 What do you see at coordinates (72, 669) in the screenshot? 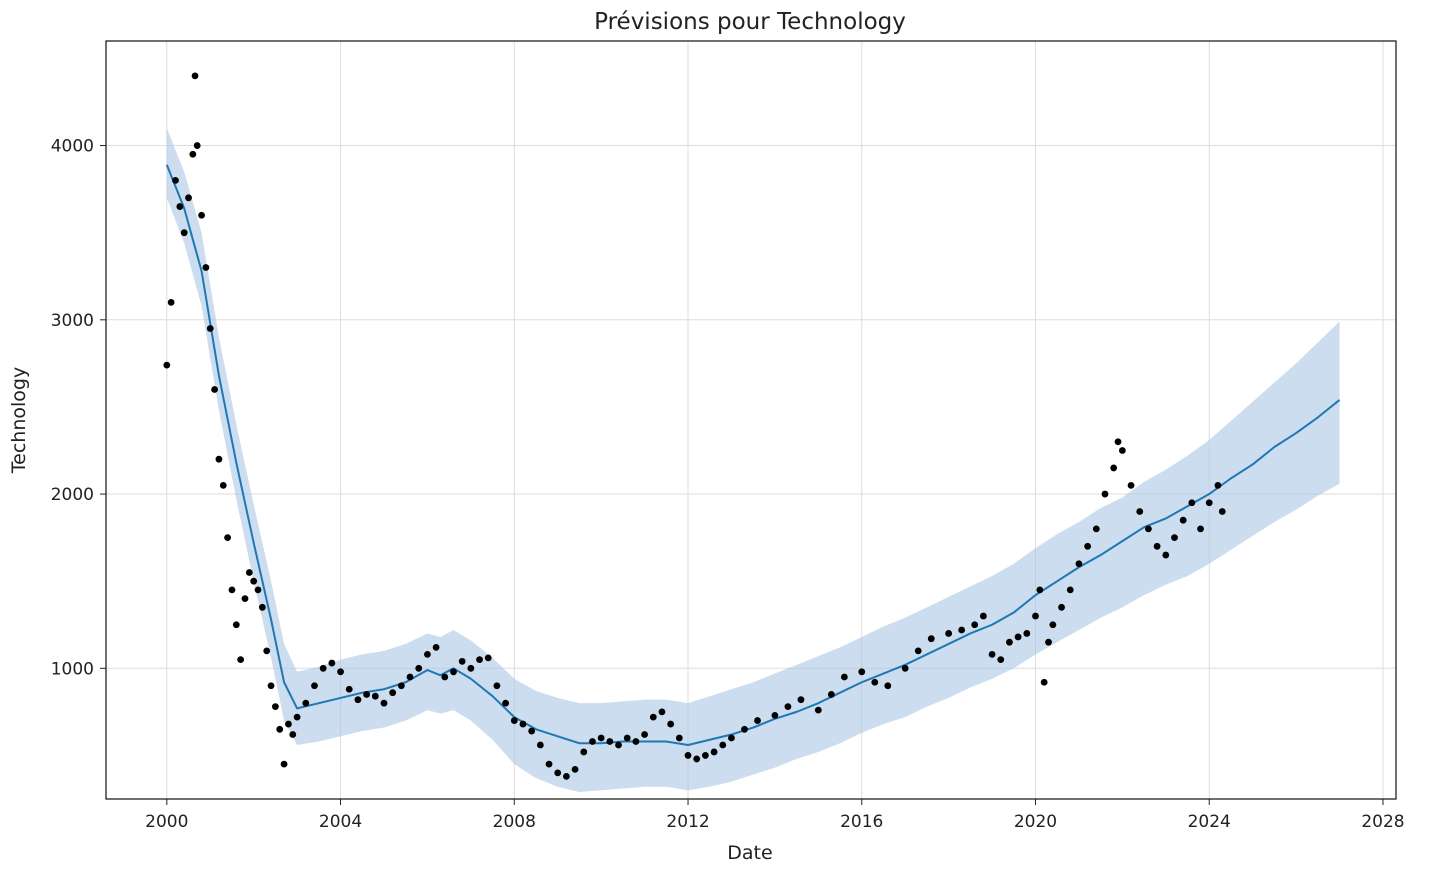
I see `y-tick-label: 1000` at bounding box center [72, 669].